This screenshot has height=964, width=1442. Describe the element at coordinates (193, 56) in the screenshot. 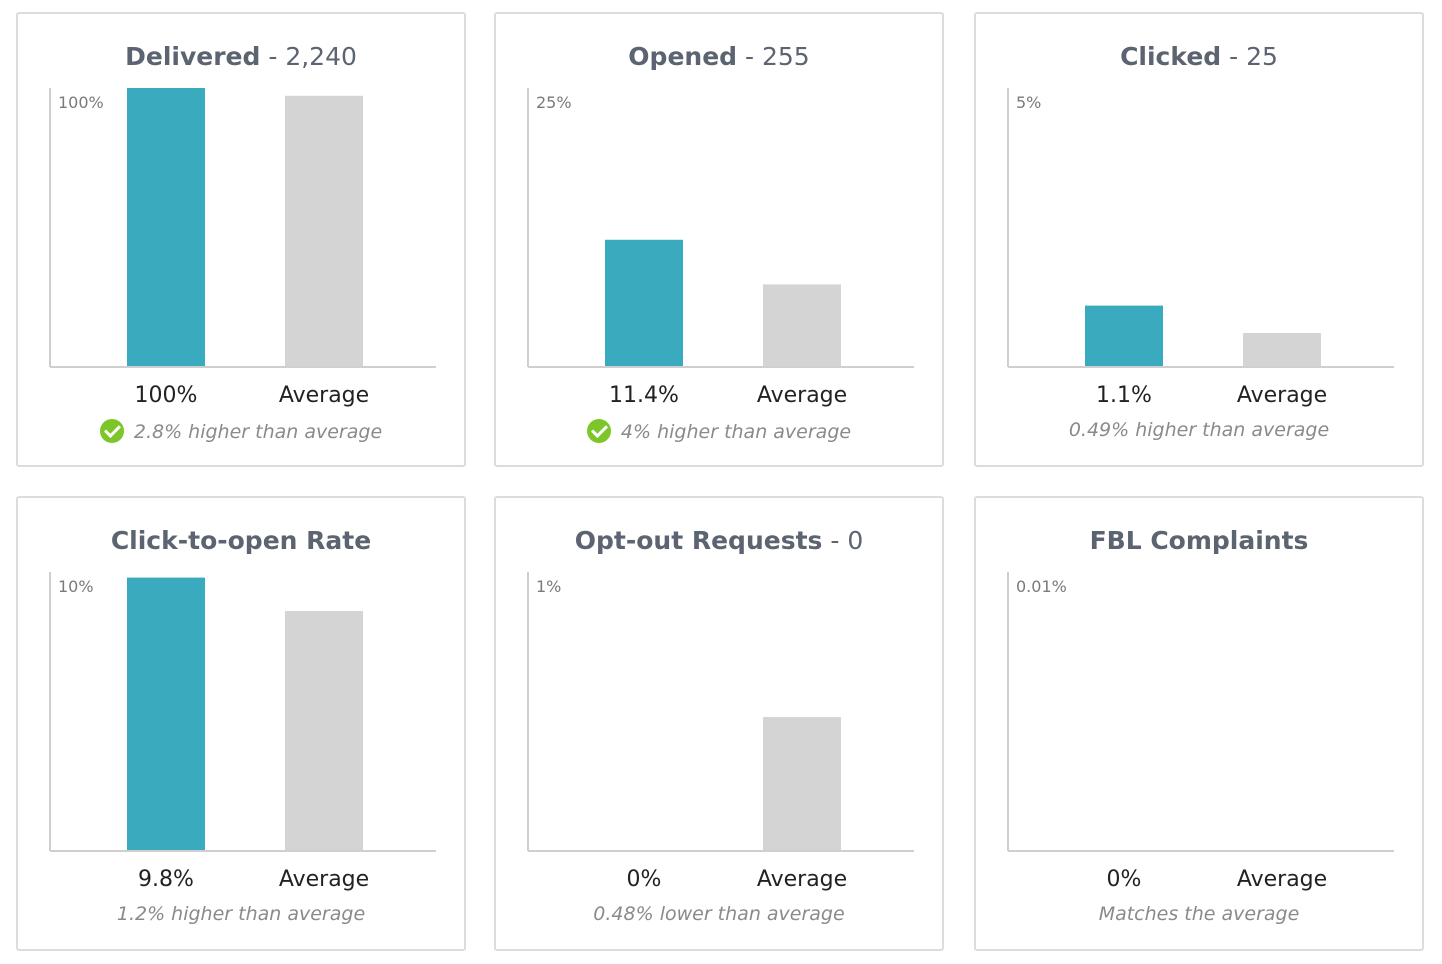

I see `card-title-label: Delivered` at that location.